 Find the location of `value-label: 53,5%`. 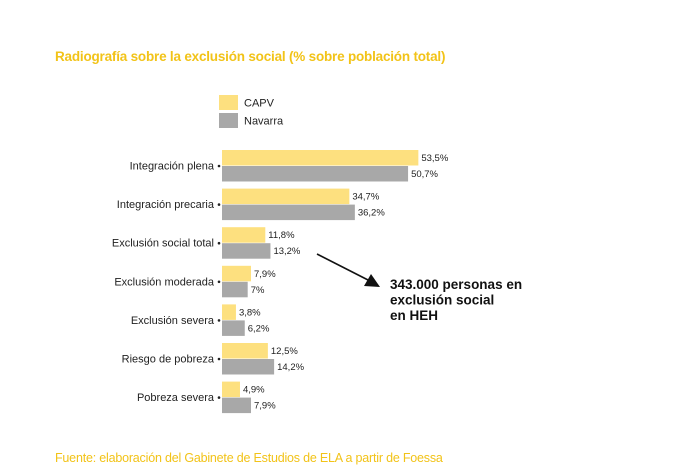

value-label: 53,5% is located at coordinates (434, 158).